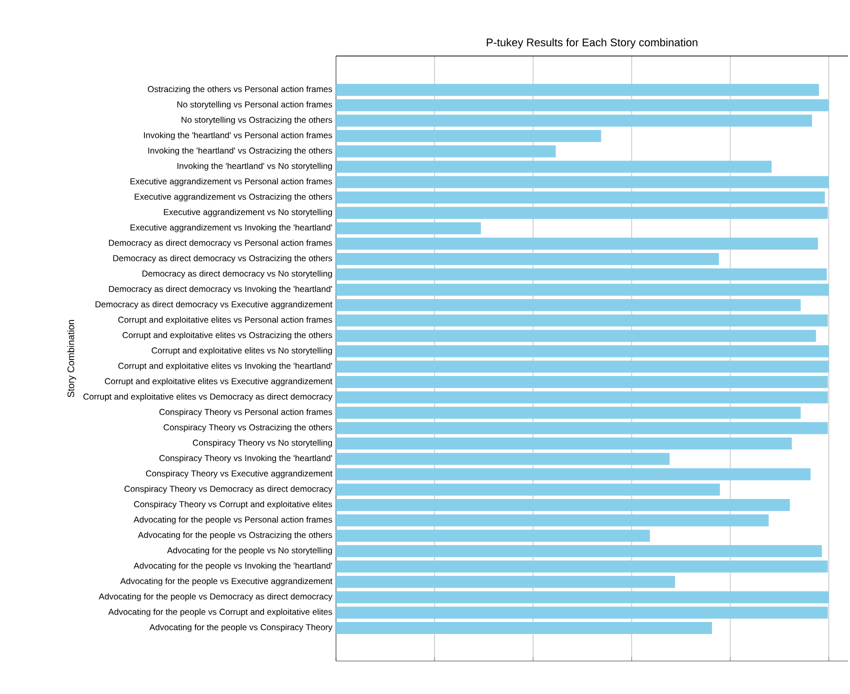 The image size is (850, 694). Describe the element at coordinates (225, 320) in the screenshot. I see `y-tick-label: Corrupt and exploitative elites vs Personal action frames` at that location.